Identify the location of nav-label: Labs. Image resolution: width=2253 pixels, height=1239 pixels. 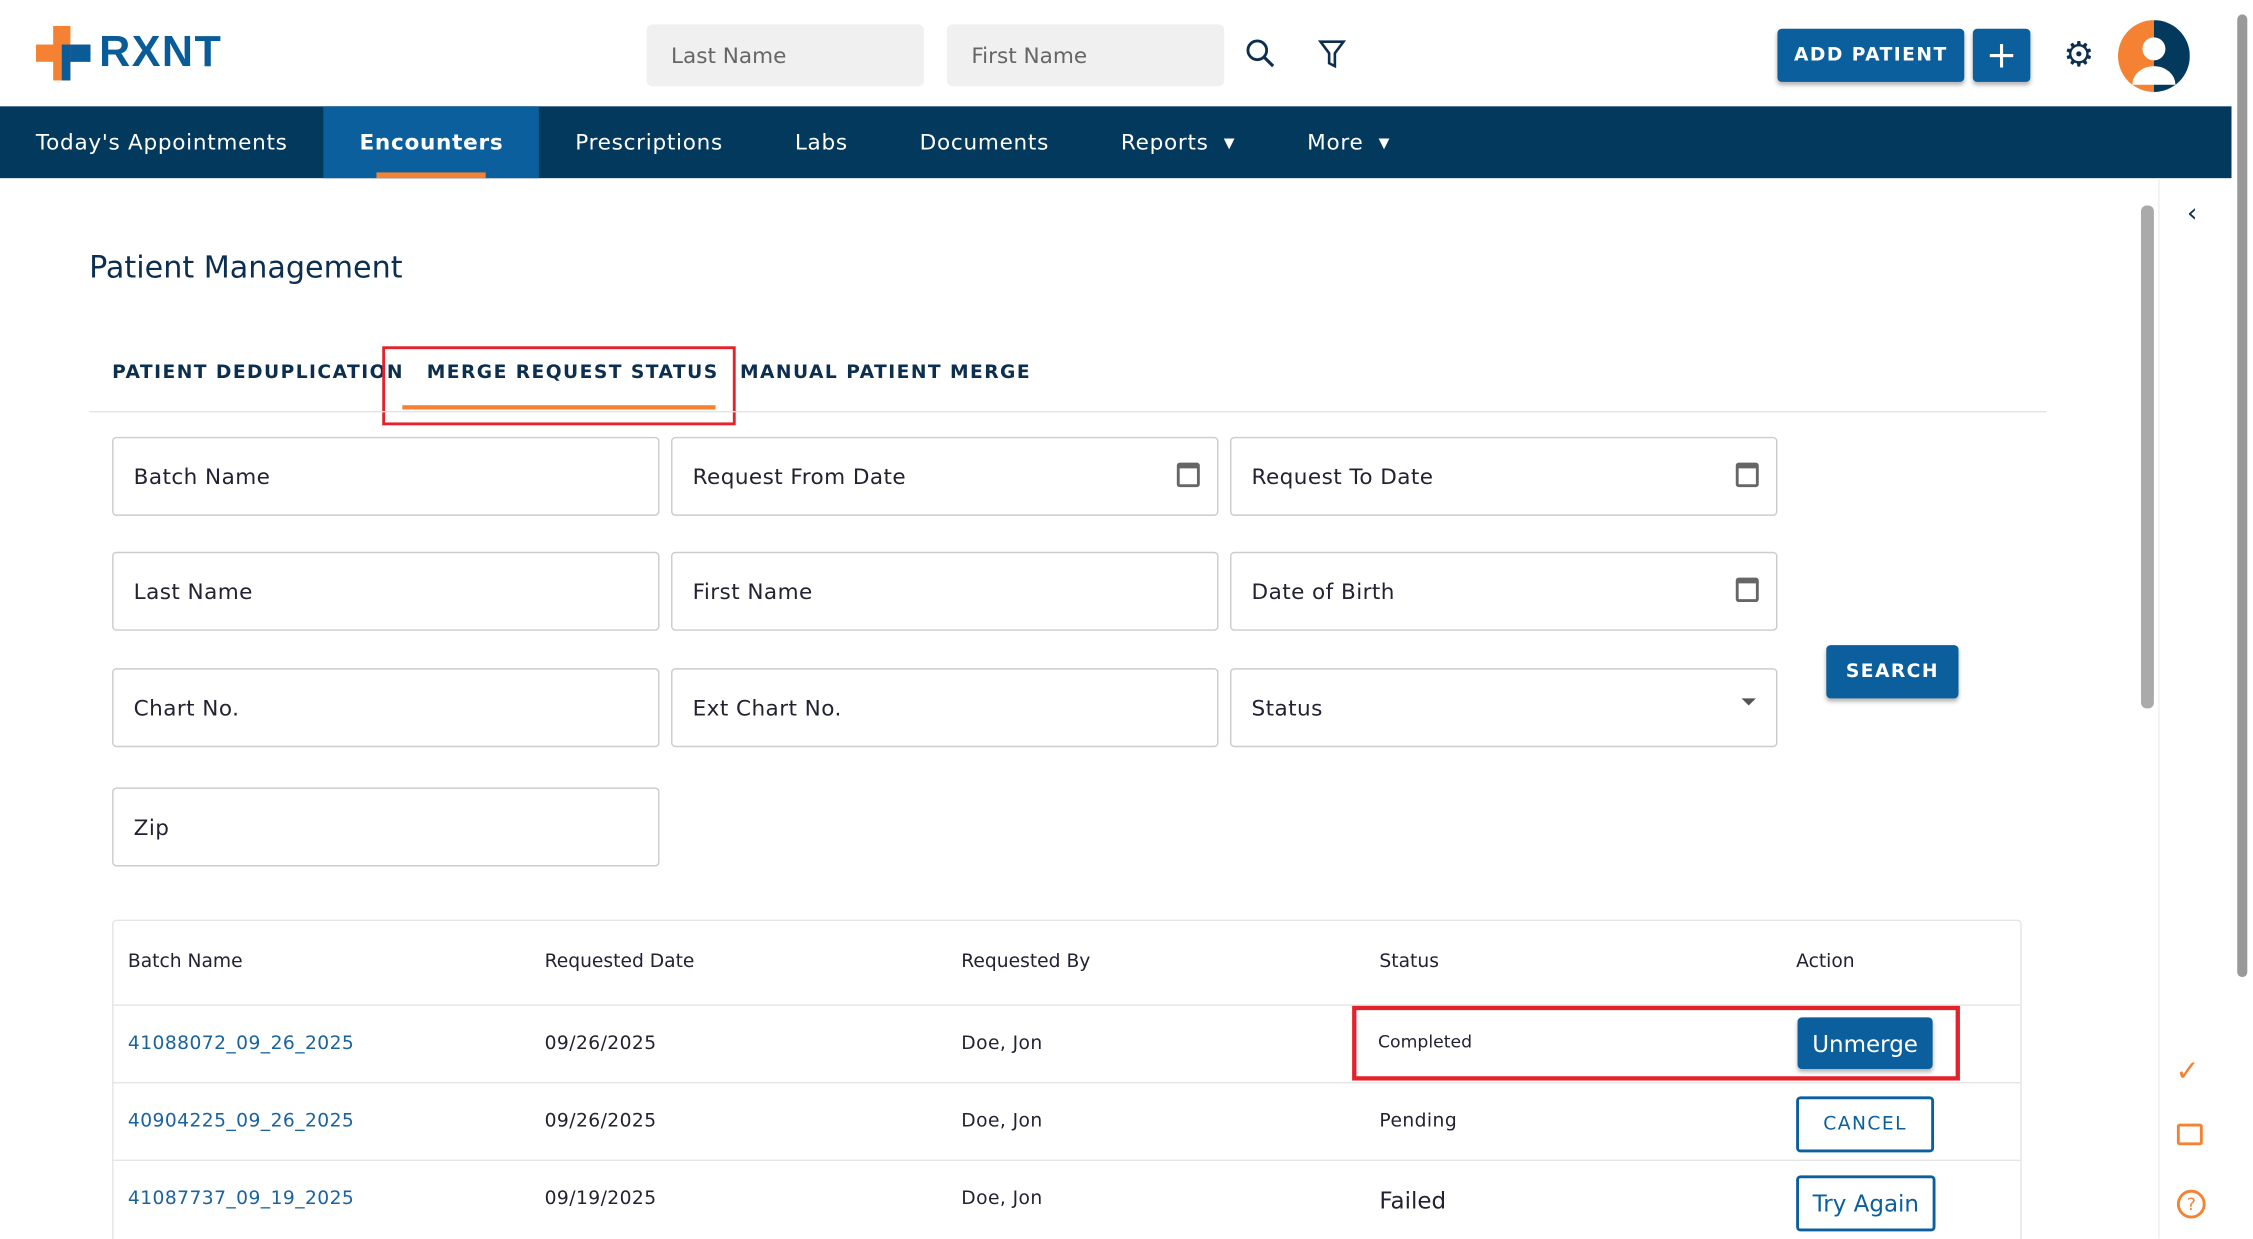
(821, 142).